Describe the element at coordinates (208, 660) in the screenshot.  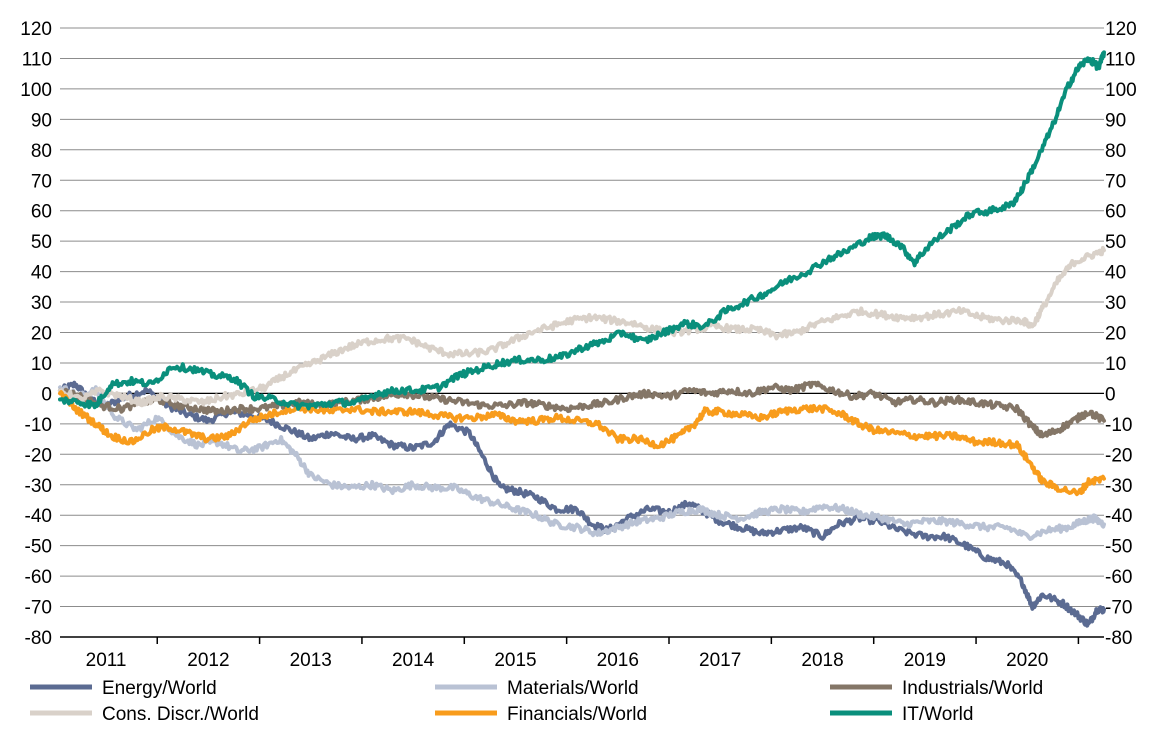
I see `x-tick-label: 2012` at that location.